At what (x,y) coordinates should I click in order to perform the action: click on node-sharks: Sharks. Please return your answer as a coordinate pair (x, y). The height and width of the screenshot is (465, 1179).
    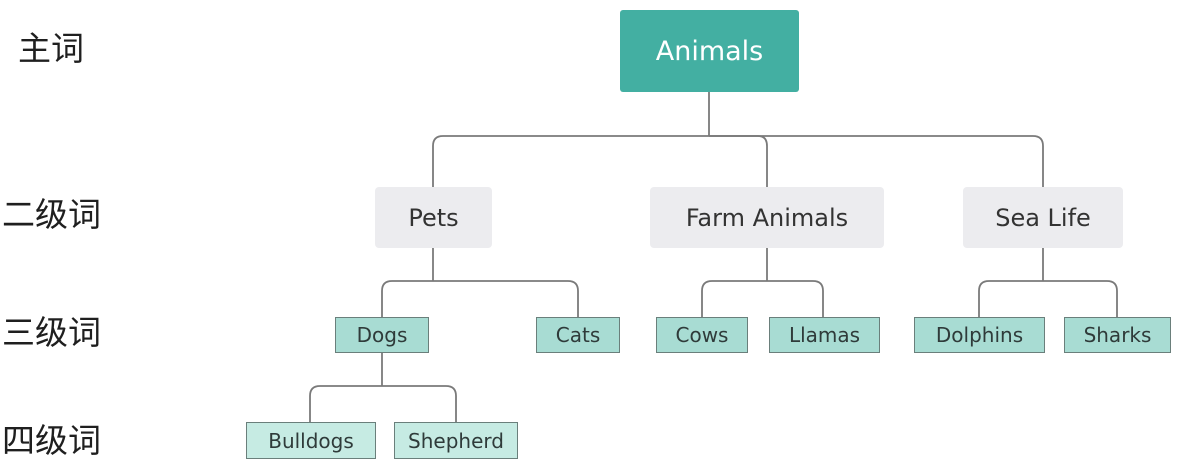
    Looking at the image, I should click on (1117, 335).